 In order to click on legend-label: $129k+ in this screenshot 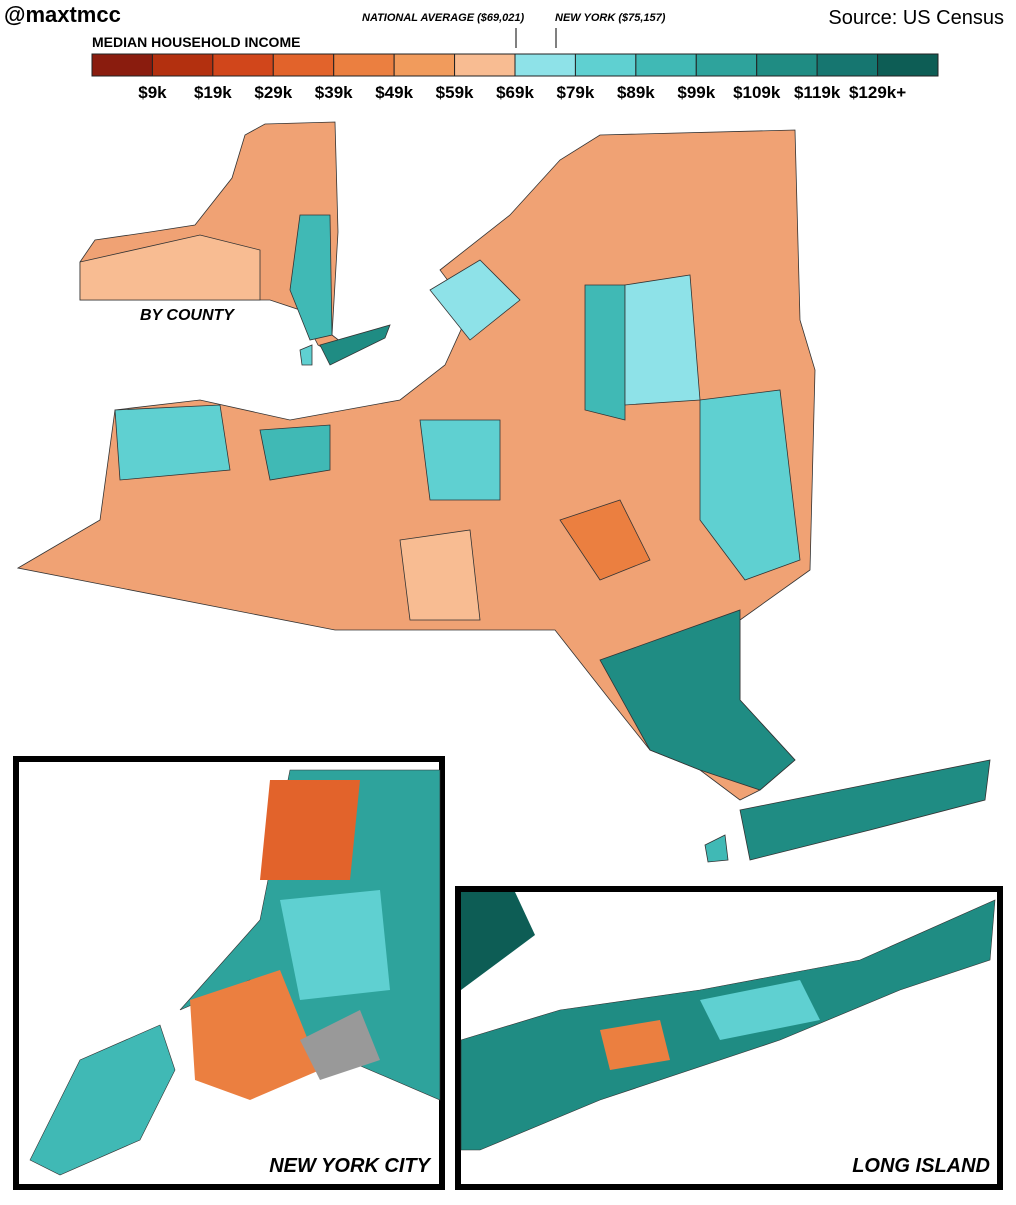, I will do `click(877, 92)`.